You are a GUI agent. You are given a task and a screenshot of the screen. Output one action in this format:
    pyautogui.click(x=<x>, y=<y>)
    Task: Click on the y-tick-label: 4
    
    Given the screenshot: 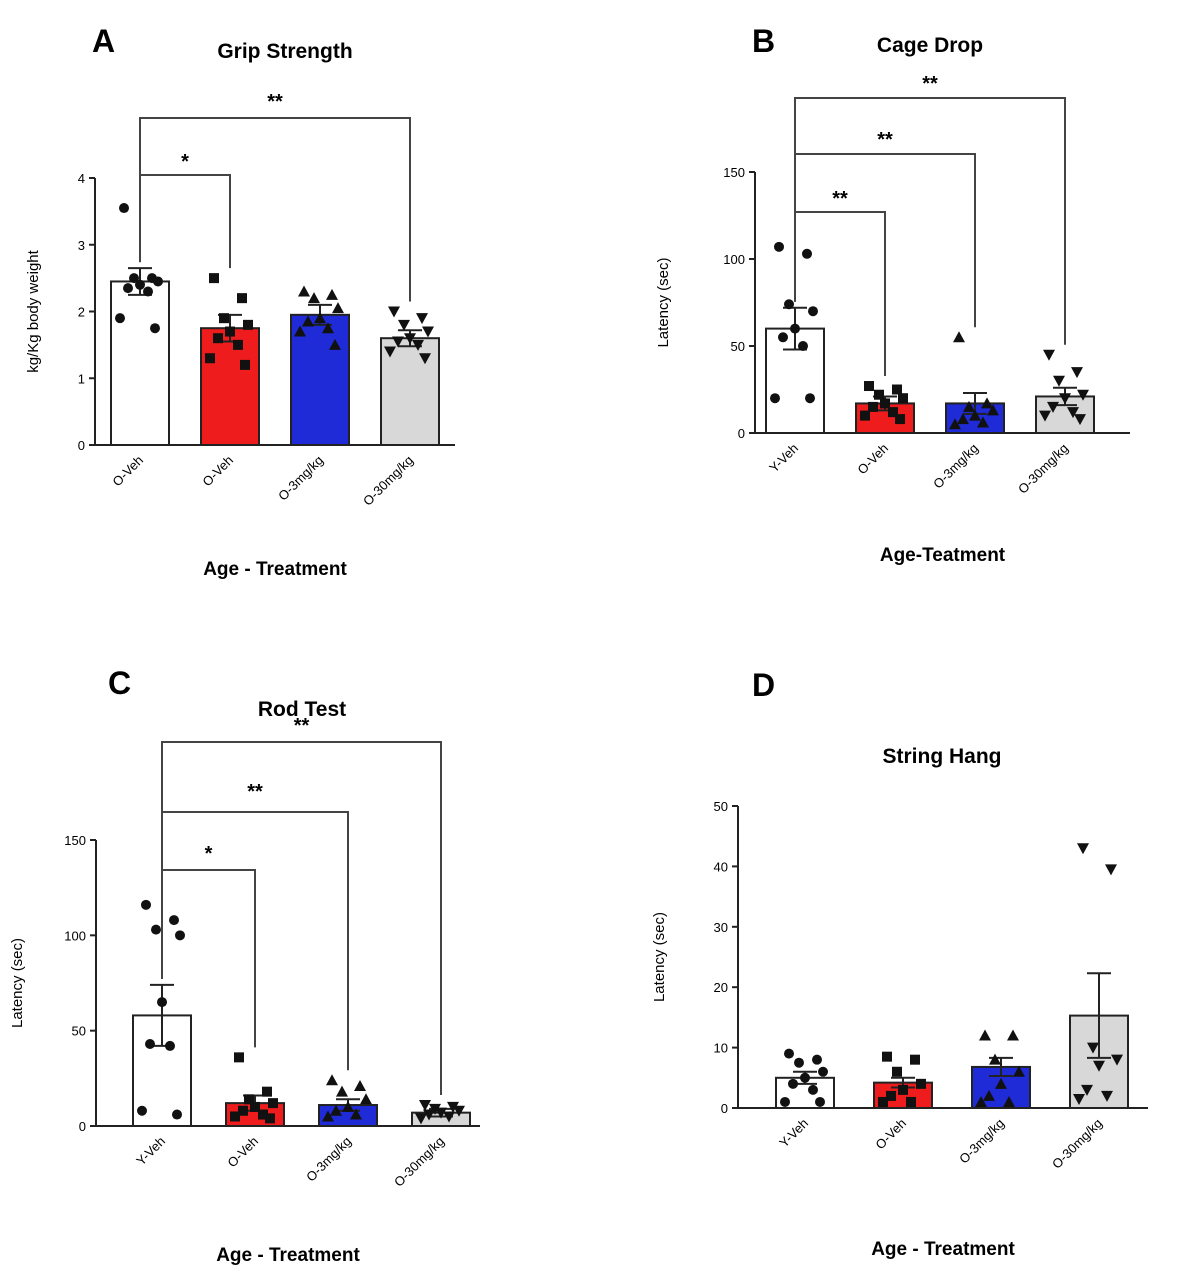 What is the action you would take?
    pyautogui.click(x=81, y=178)
    